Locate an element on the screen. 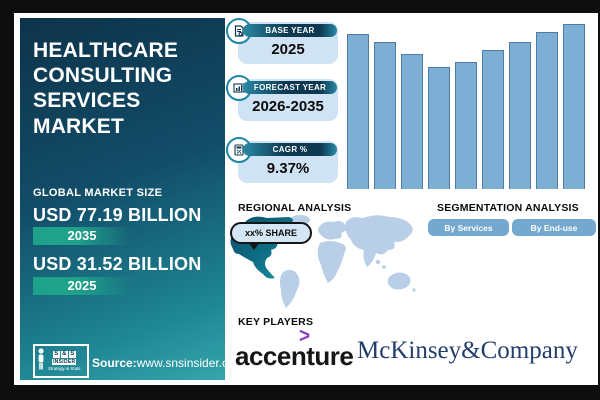  stat-card-base-year: BASE YEAR 2025 is located at coordinates (282, 41).